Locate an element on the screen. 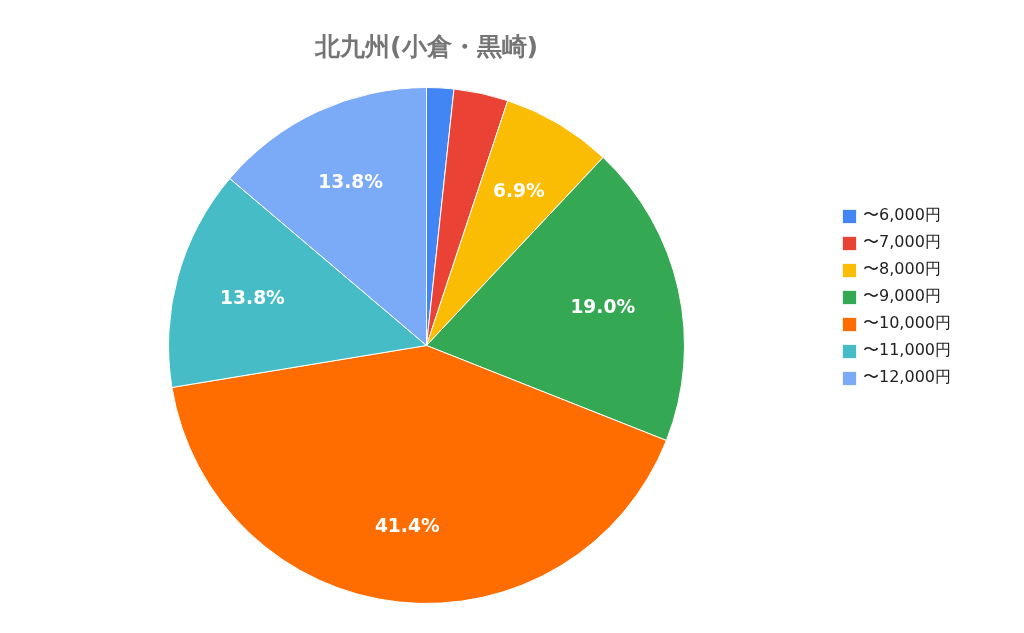 The width and height of the screenshot is (1024, 633). legend-label: 〜11,000円 is located at coordinates (907, 350).